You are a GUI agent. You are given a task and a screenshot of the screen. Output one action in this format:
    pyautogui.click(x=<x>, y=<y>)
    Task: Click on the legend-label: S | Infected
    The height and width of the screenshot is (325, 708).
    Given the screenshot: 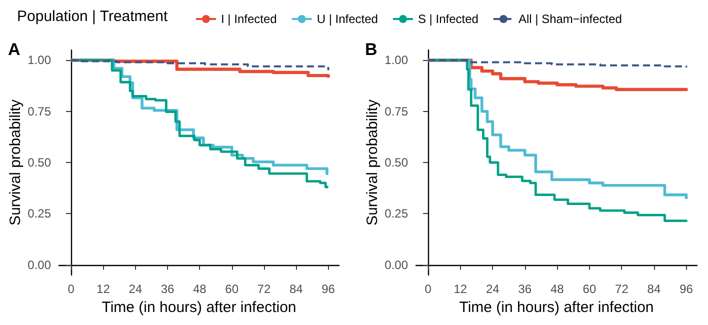 What is the action you would take?
    pyautogui.click(x=448, y=19)
    